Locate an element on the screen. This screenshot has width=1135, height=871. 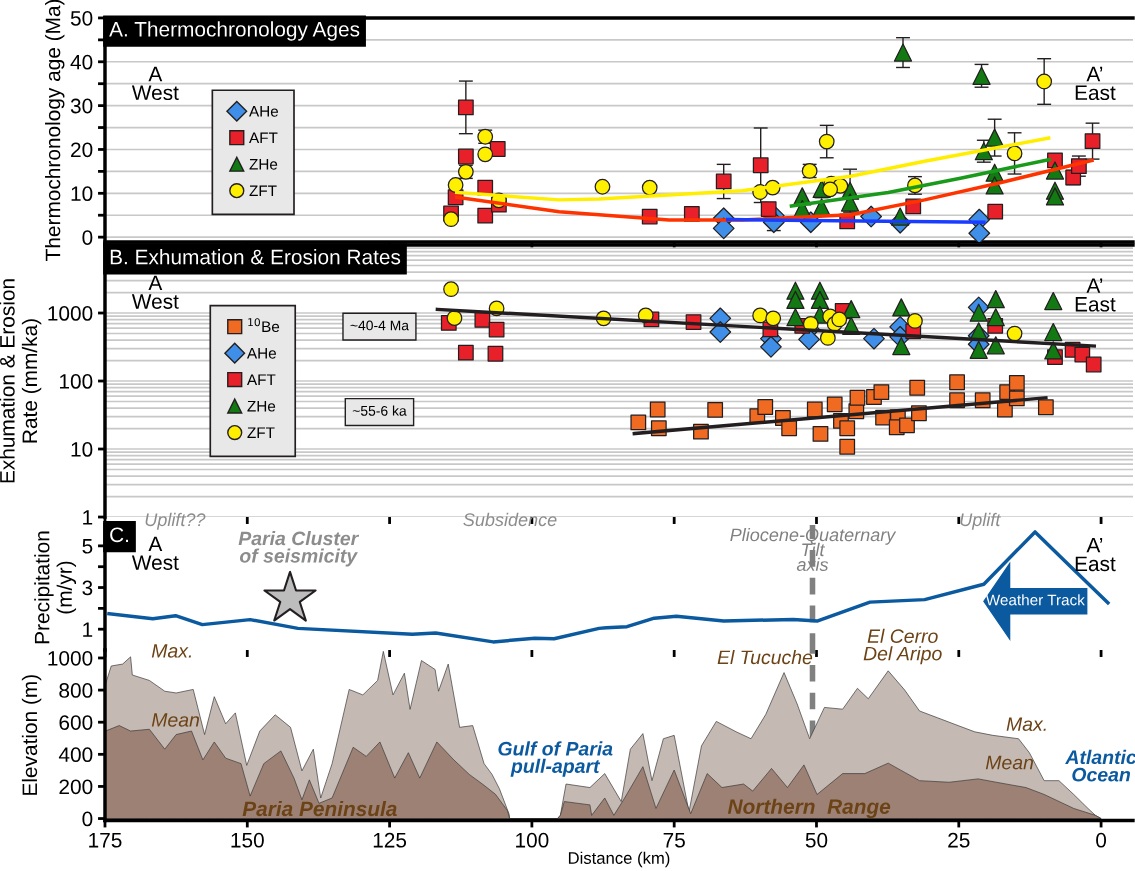
annotation: Paria Cluster of seismicity is located at coordinates (299, 549).